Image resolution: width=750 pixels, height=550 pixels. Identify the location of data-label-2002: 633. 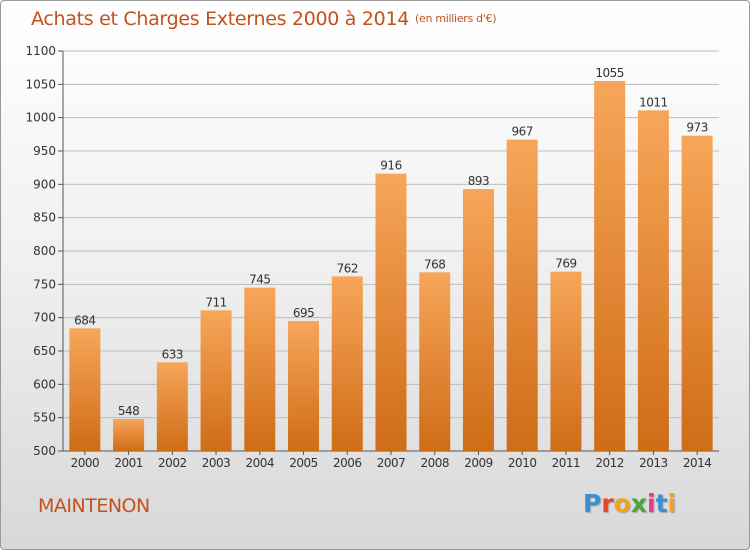
(172, 354).